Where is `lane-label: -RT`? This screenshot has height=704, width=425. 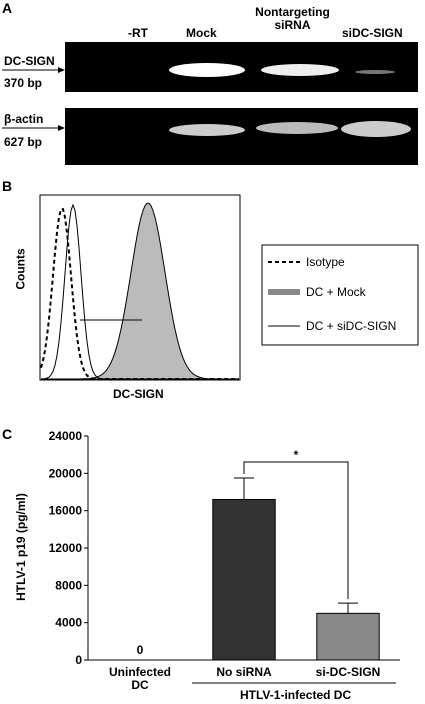 lane-label: -RT is located at coordinates (138, 33).